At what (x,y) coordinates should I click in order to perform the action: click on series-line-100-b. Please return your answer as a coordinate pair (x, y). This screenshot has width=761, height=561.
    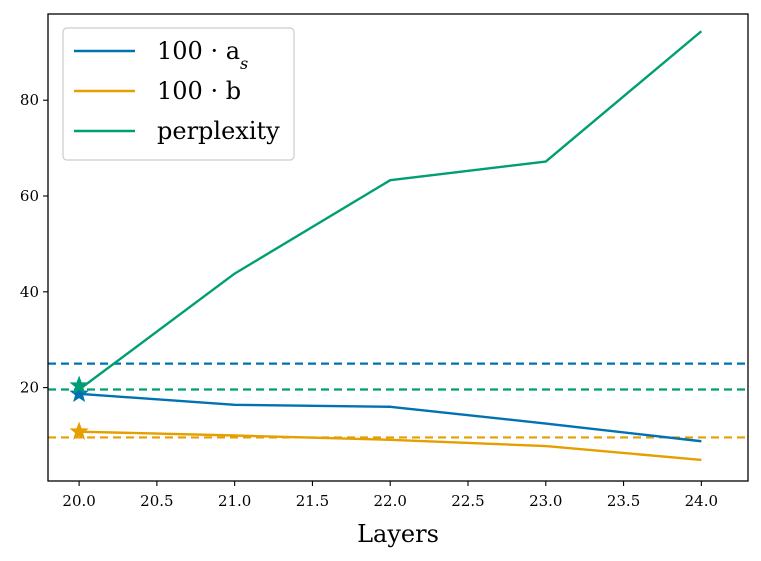
    Looking at the image, I should click on (390, 446).